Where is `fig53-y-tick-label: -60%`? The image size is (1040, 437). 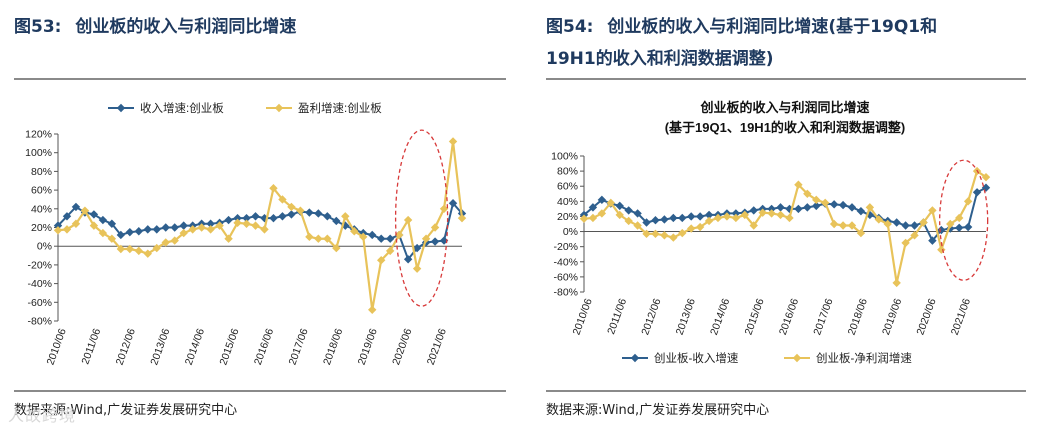
fig53-y-tick-label: -60% is located at coordinates (39, 303).